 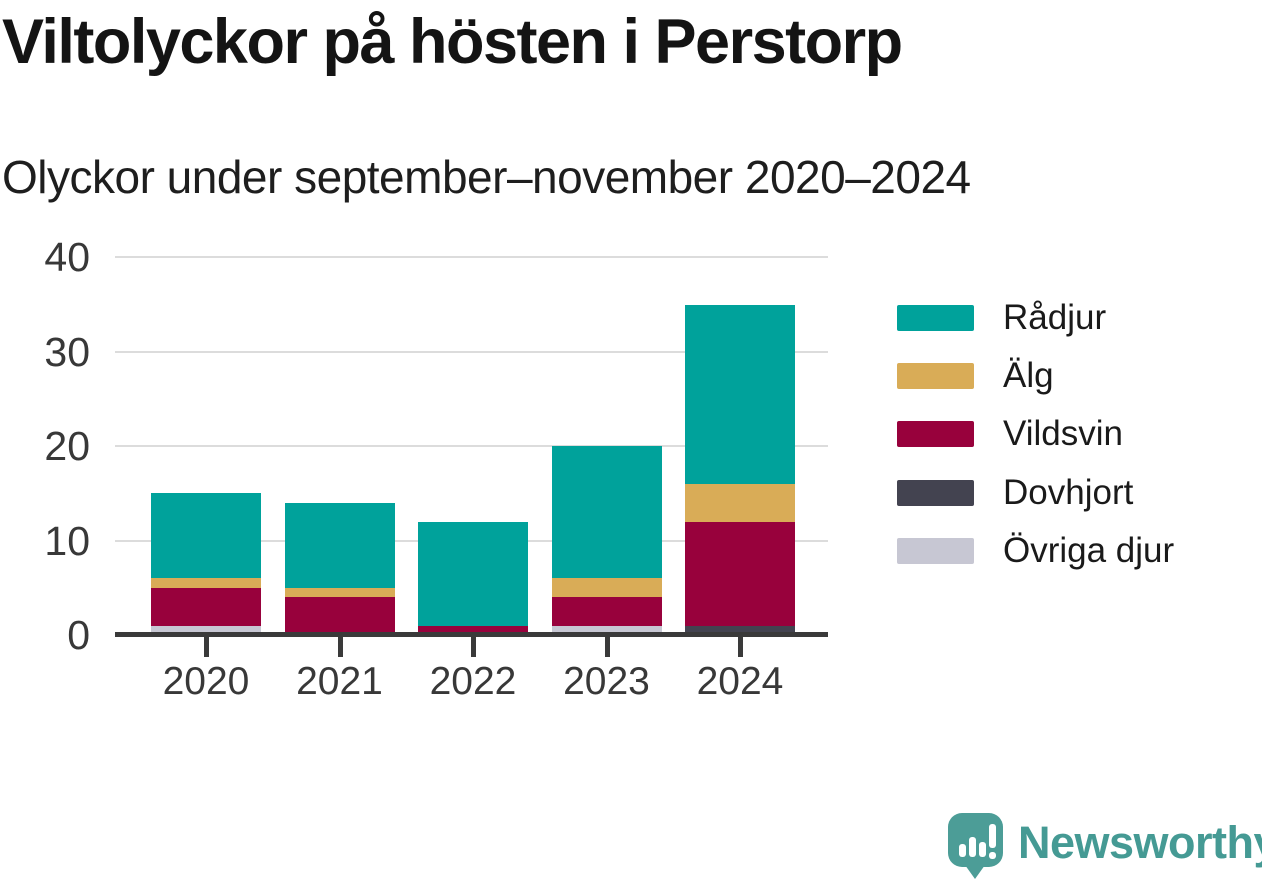 What do you see at coordinates (1055, 317) in the screenshot?
I see `legend-label: Rådjur` at bounding box center [1055, 317].